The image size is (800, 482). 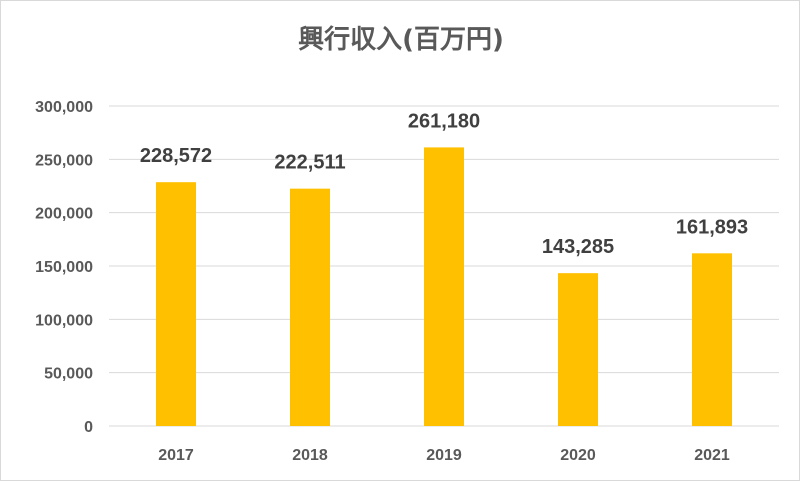 I want to click on y-tick-label: 50,000, so click(x=68, y=374).